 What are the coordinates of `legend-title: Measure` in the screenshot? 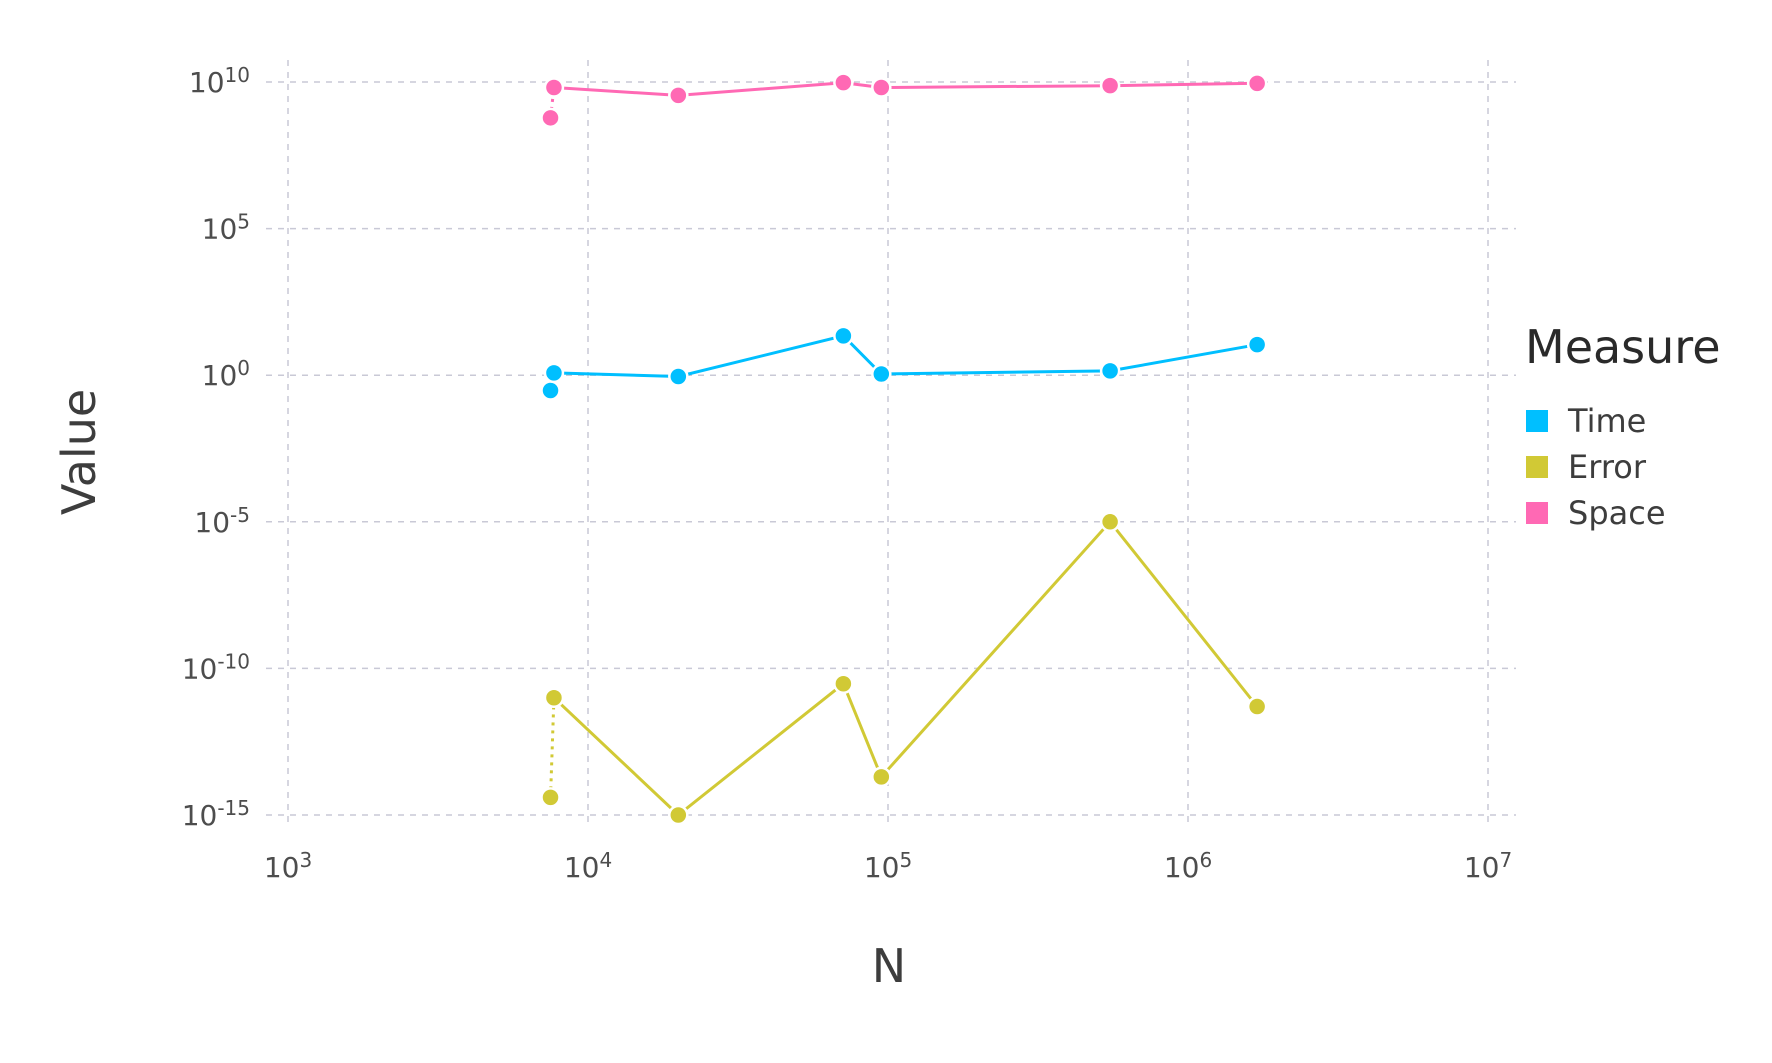 It's located at (1623, 347).